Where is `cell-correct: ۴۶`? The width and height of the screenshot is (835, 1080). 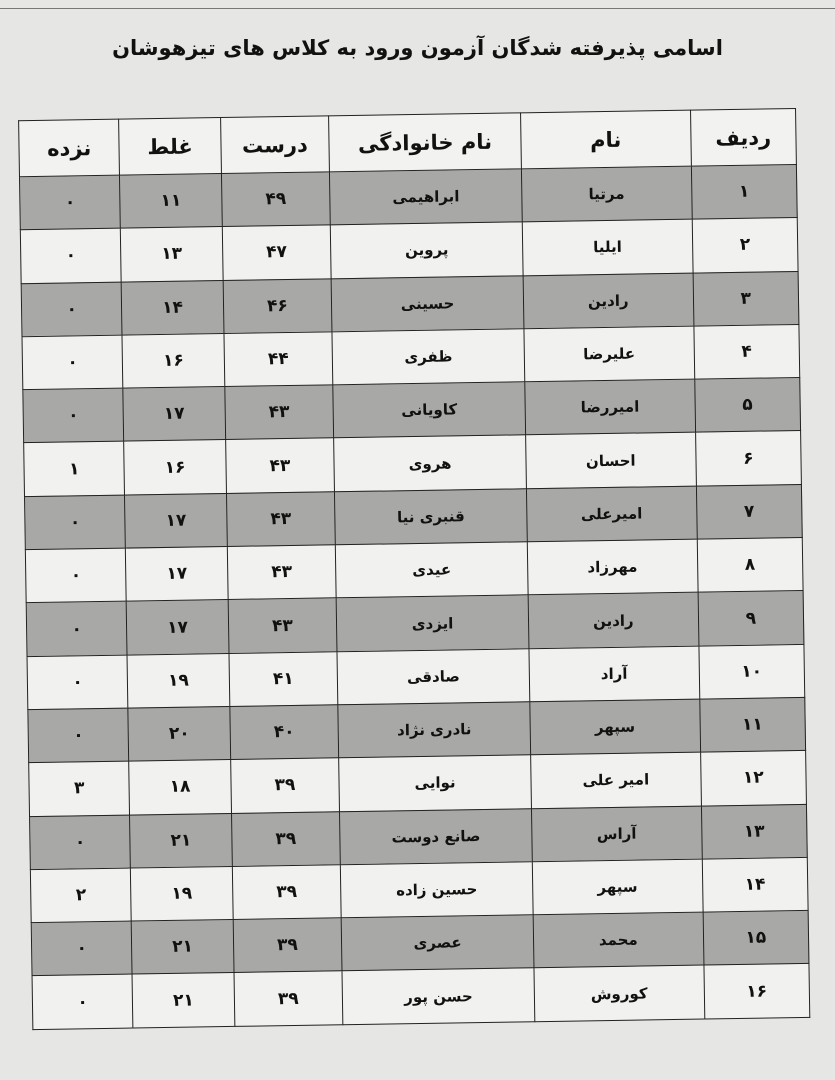
cell-correct: ۴۶ is located at coordinates (277, 306).